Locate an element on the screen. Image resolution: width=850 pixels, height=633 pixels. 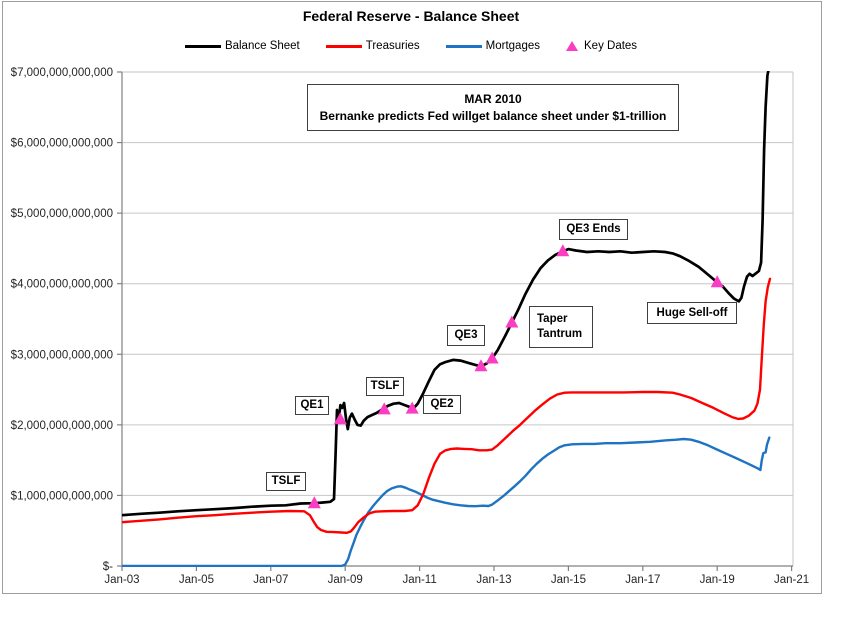
x-tick-label: Jan-15 is located at coordinates (568, 580).